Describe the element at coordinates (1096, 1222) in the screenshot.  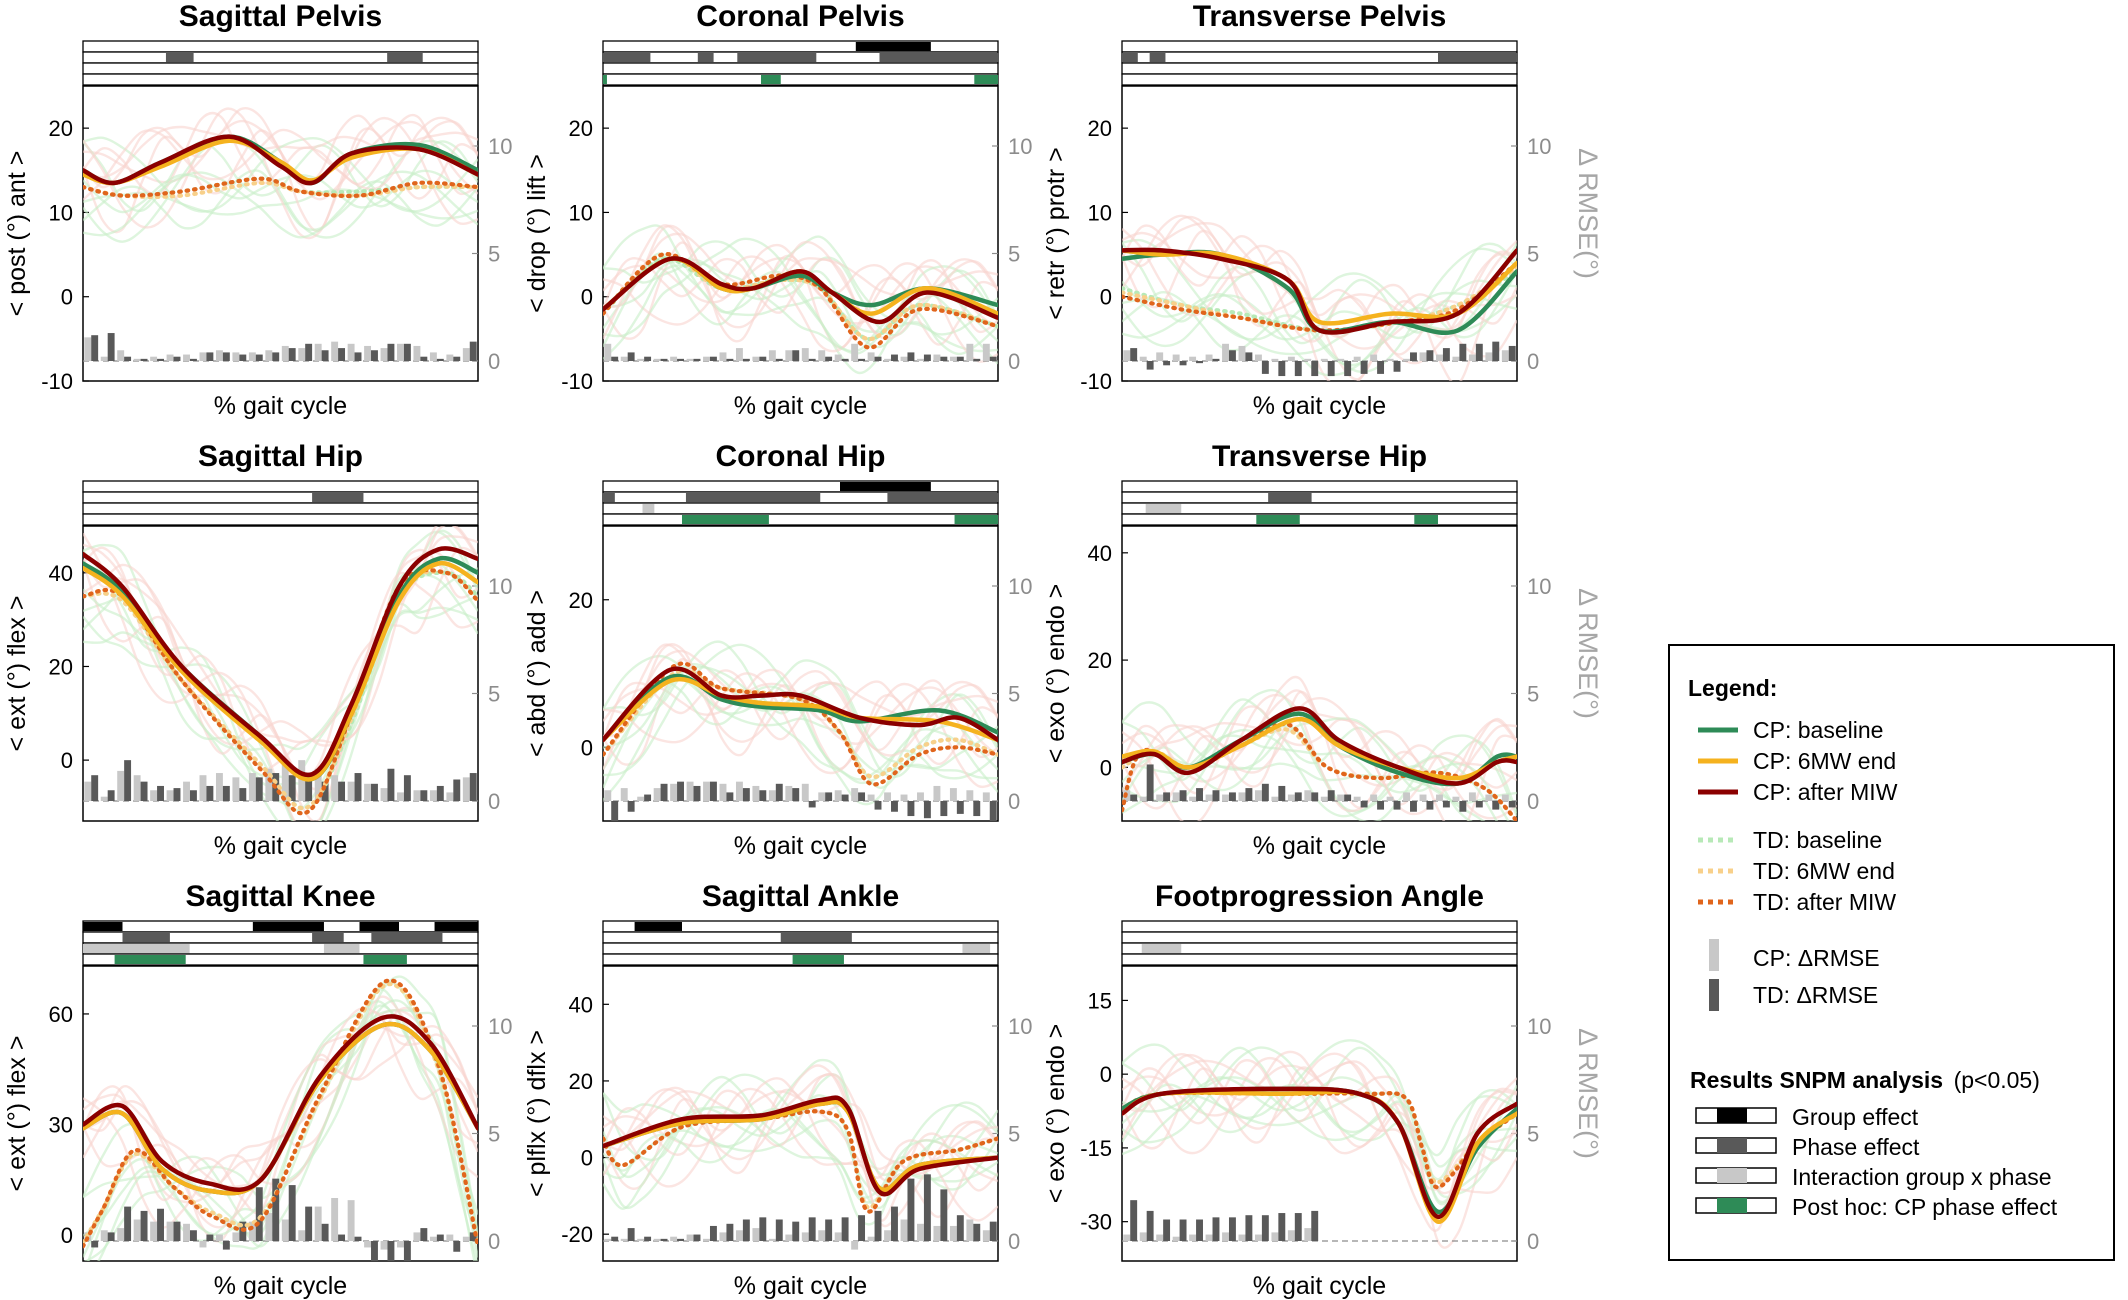
I see `y-tick-label: -30` at that location.